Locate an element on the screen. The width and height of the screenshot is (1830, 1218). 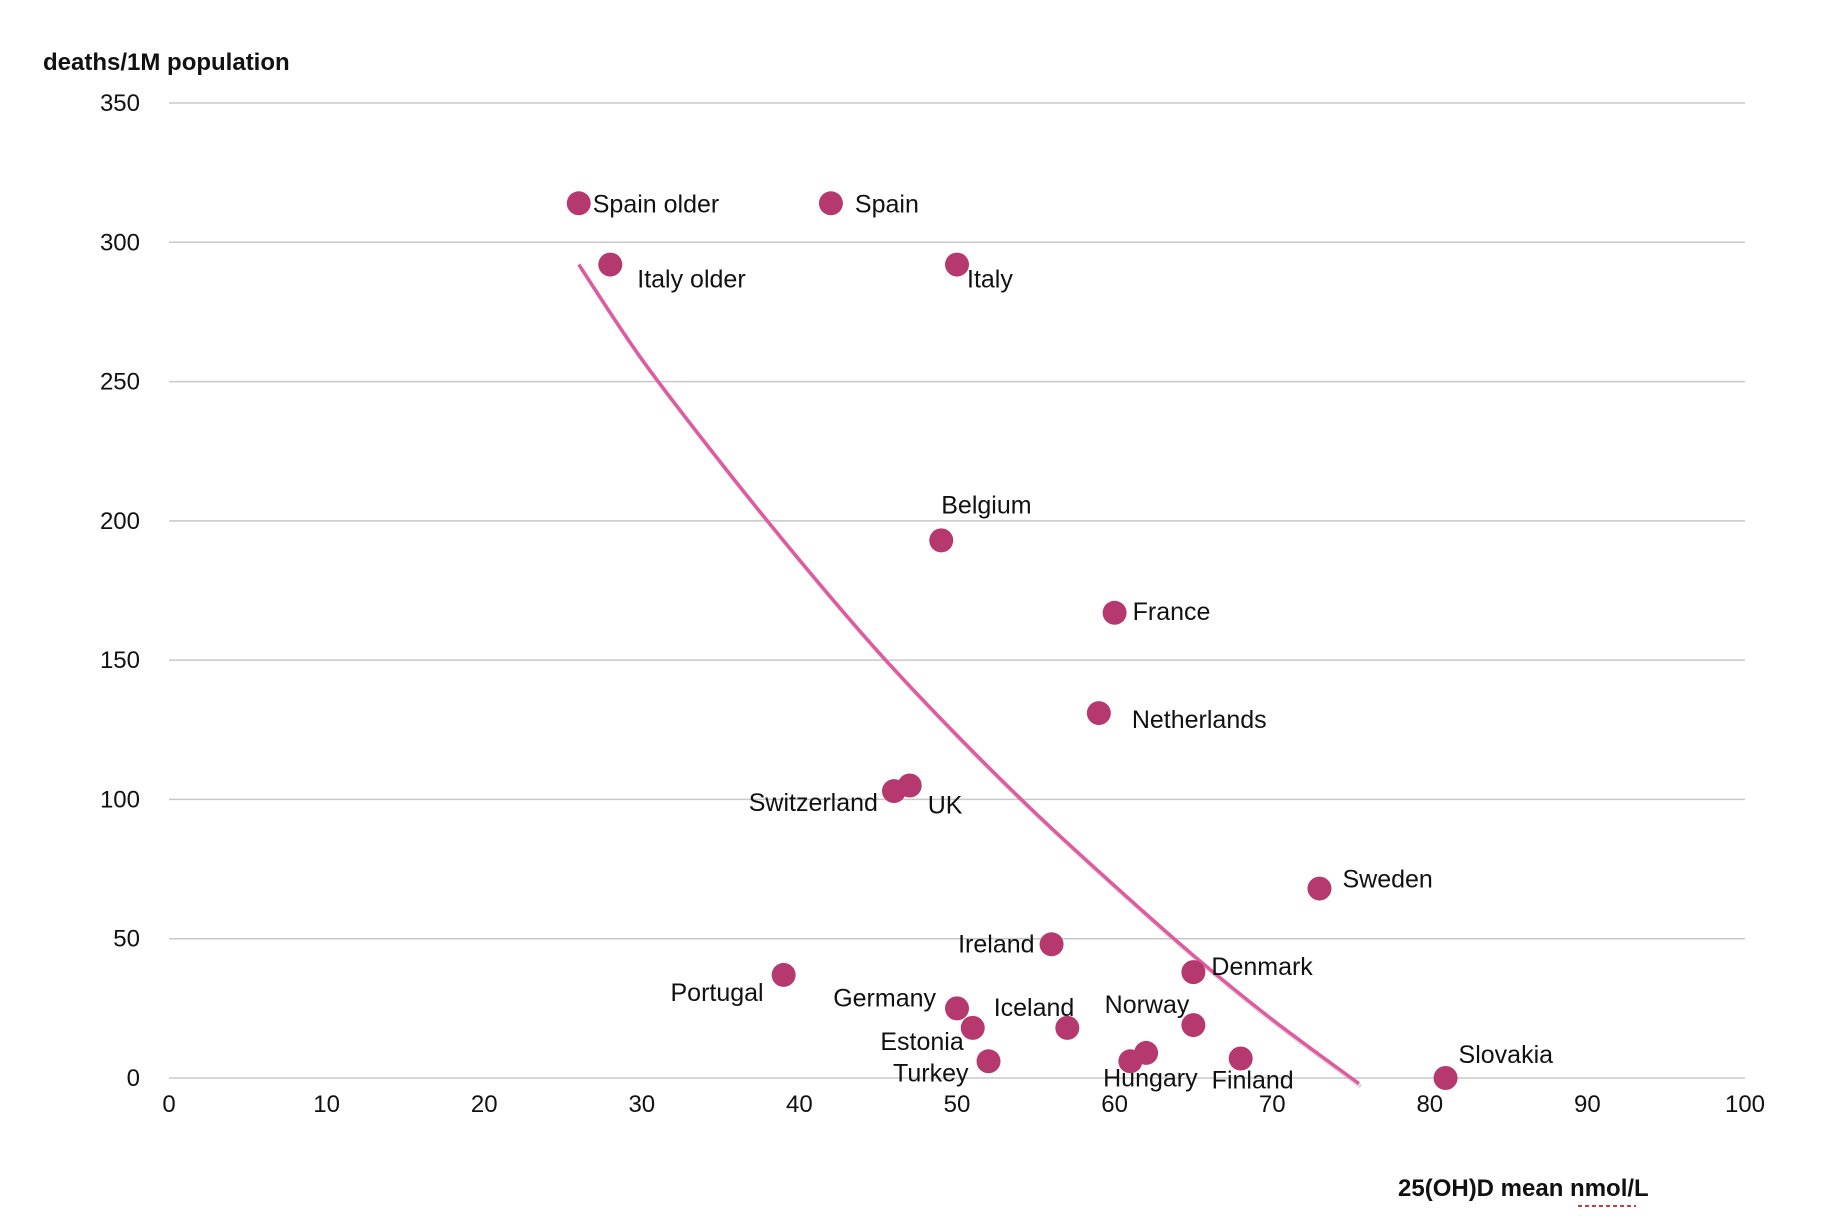
x-axis-title: 25(OH)D mean nmol/L is located at coordinates (1523, 1188).